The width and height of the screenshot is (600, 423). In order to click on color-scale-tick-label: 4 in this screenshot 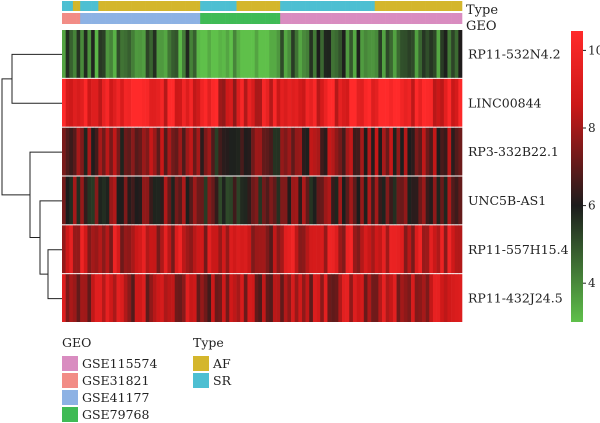, I will do `click(592, 283)`.